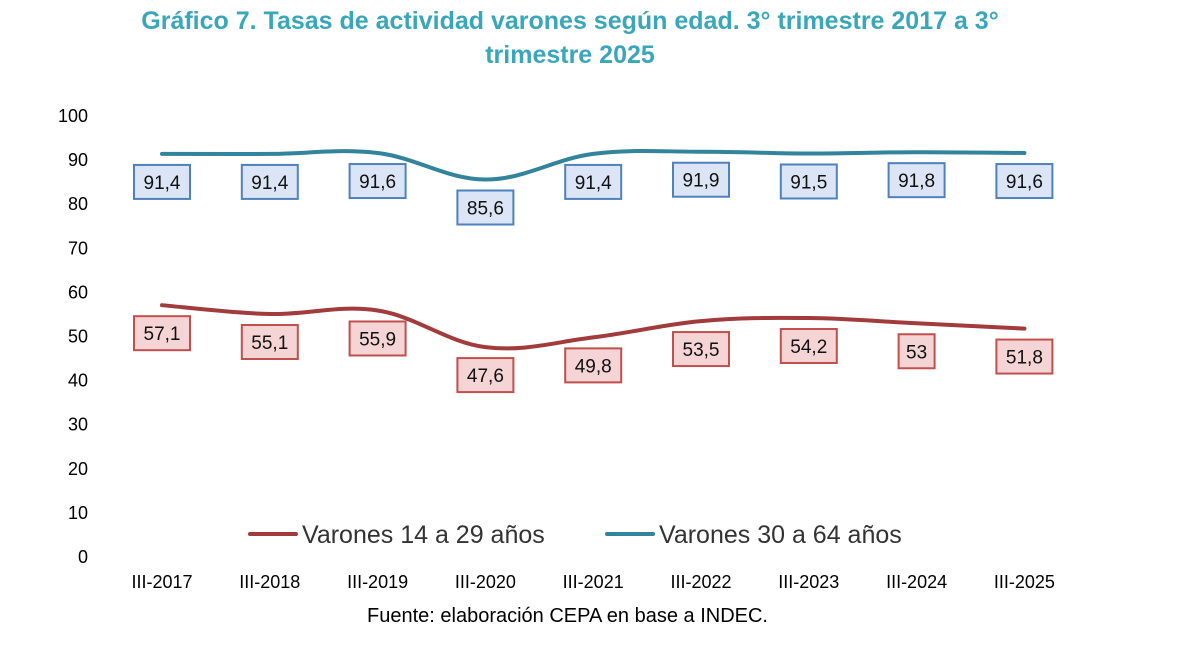 This screenshot has width=1177, height=653. What do you see at coordinates (78, 337) in the screenshot?
I see `y-tick-label: 50` at bounding box center [78, 337].